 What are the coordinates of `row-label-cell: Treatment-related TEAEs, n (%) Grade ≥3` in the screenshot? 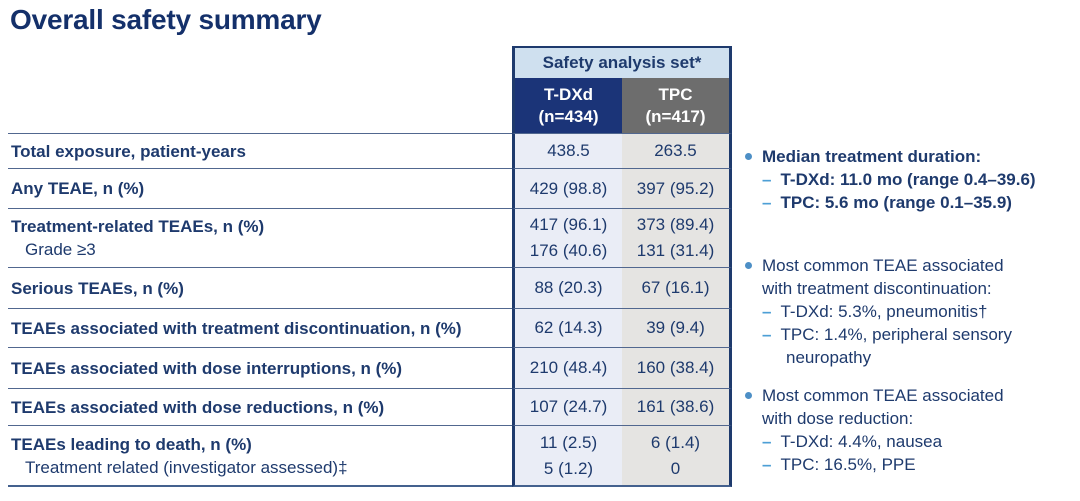 It's located at (260, 237).